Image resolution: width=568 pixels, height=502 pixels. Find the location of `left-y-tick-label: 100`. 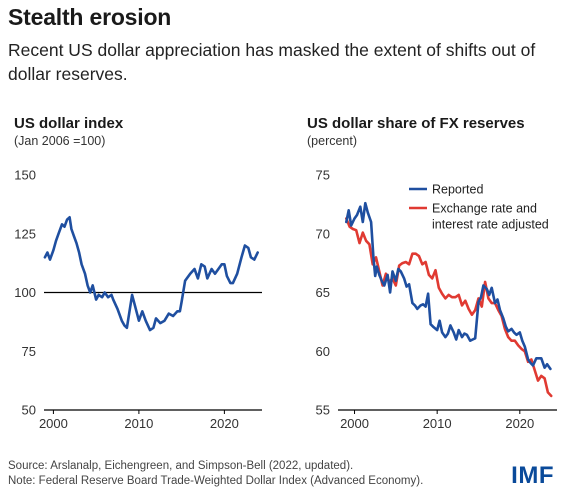

left-y-tick-label: 100 is located at coordinates (25, 292).